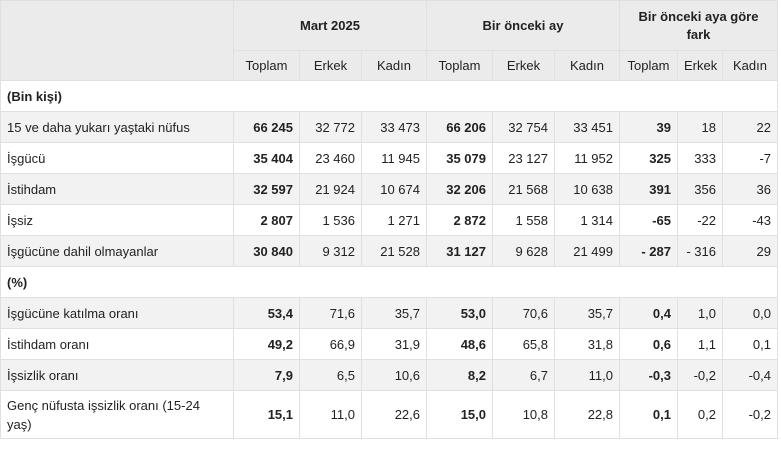  What do you see at coordinates (330, 344) in the screenshot?
I see `table-cell: 66,9` at bounding box center [330, 344].